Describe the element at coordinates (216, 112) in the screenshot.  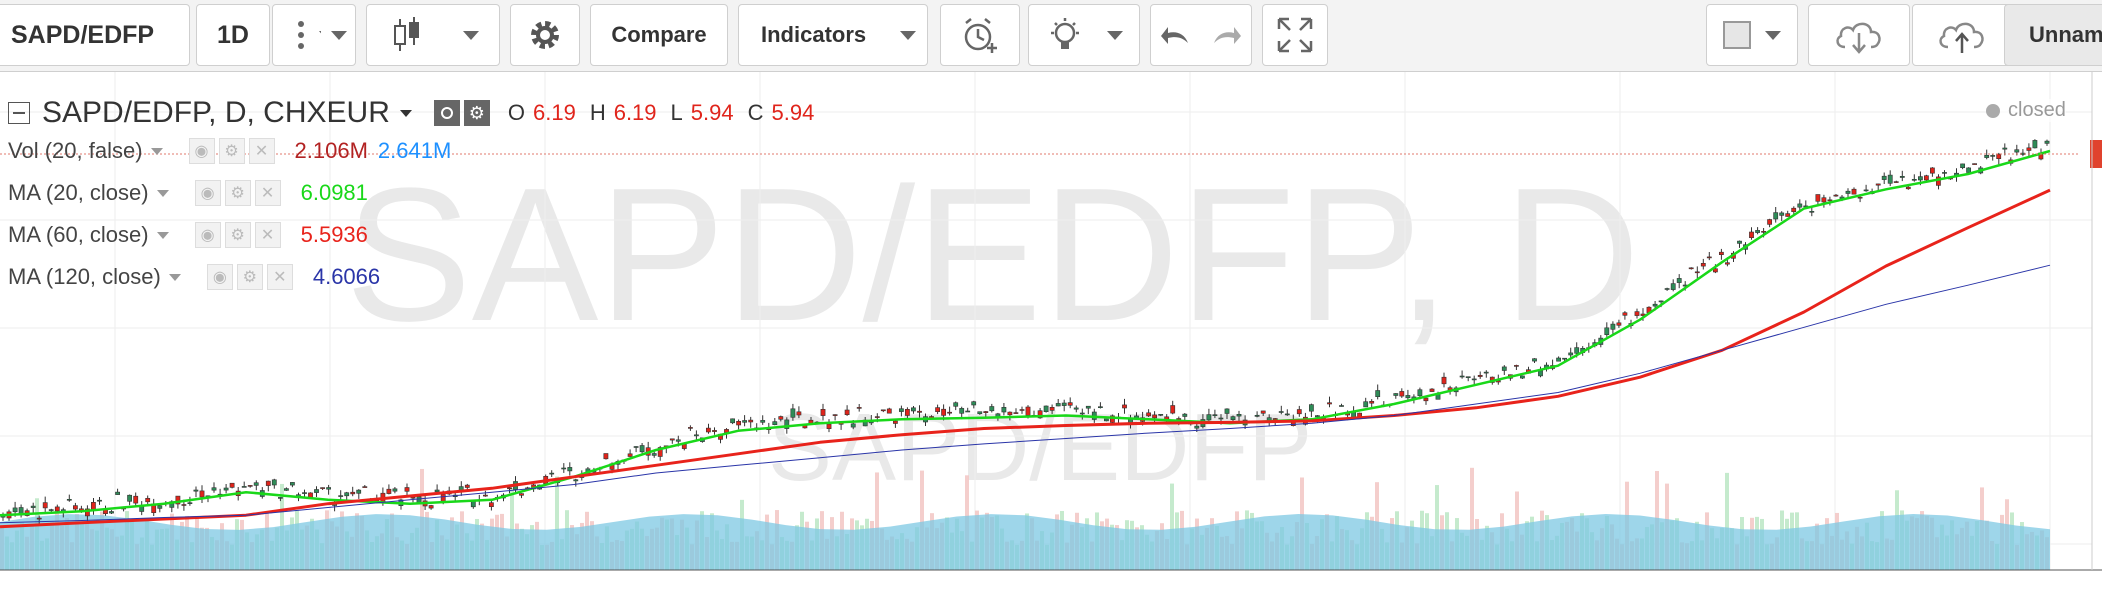
I see `series-title: SAPD/EDFP, D, CHXEUR` at that location.